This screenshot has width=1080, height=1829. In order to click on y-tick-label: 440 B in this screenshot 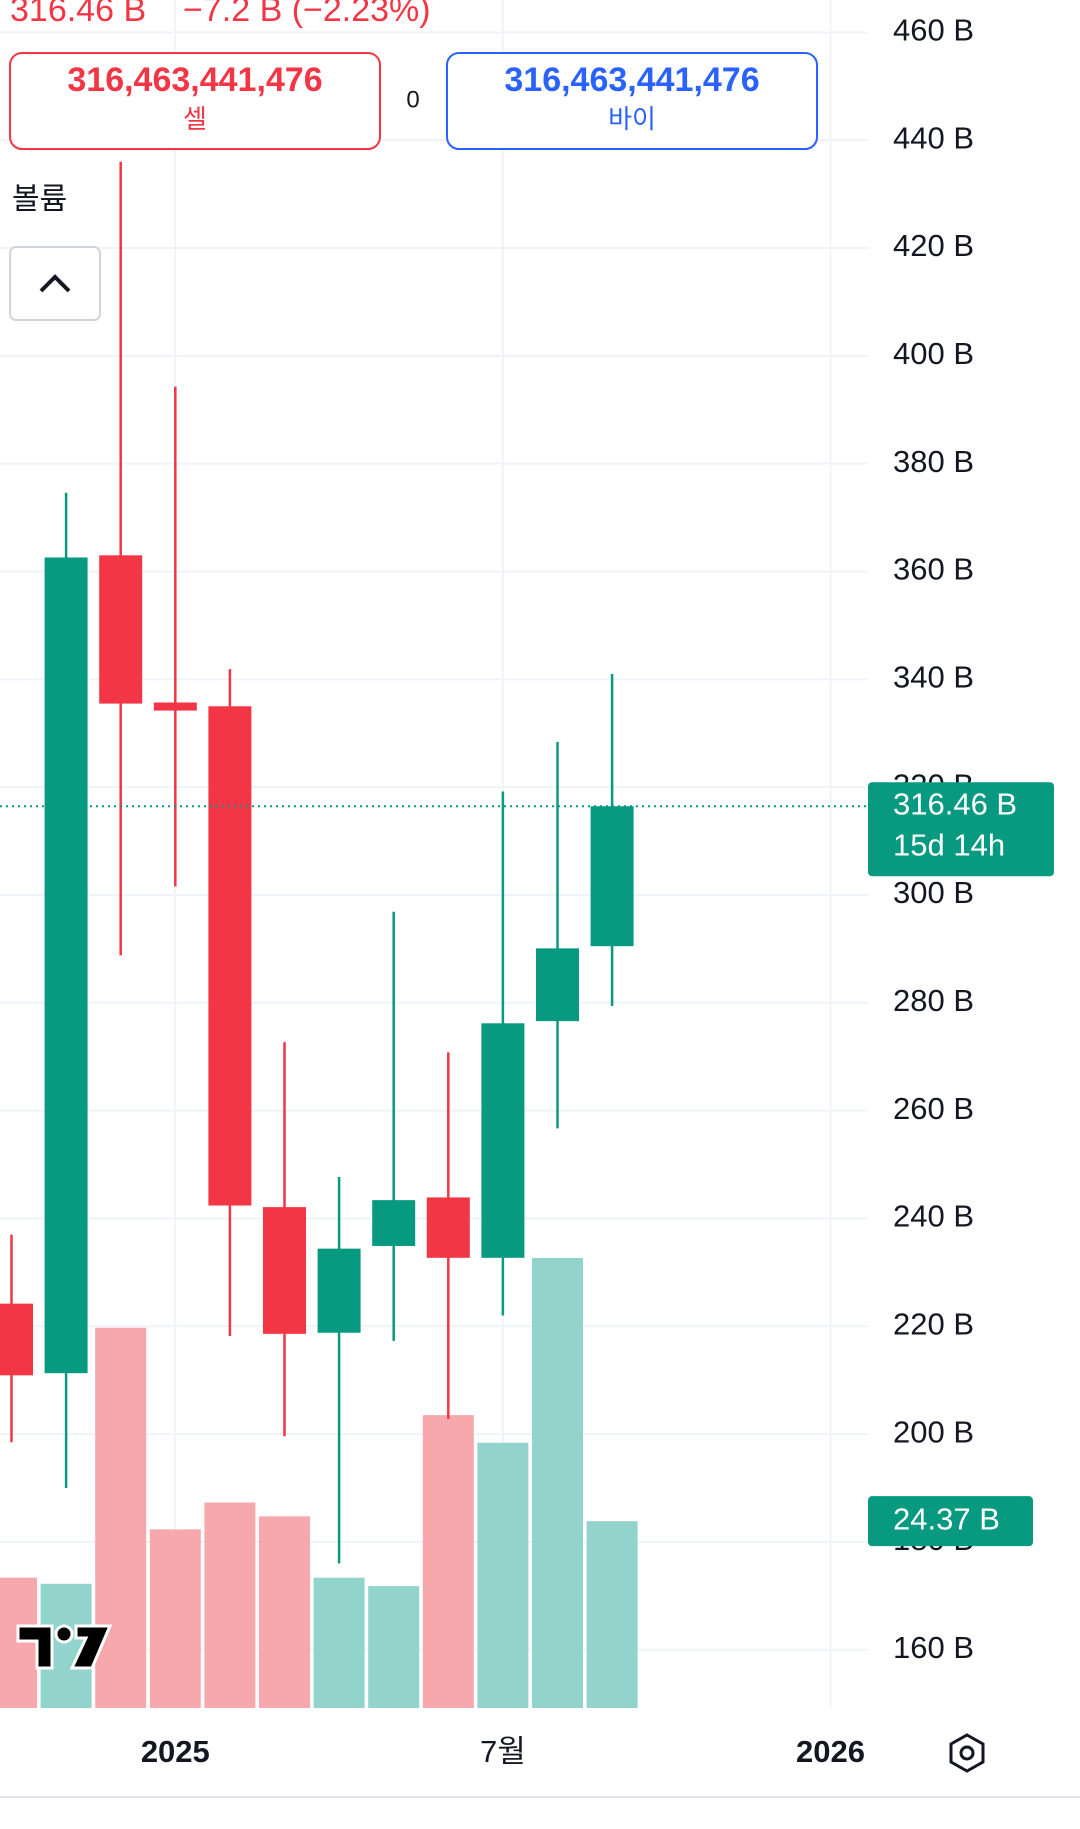, I will do `click(933, 137)`.